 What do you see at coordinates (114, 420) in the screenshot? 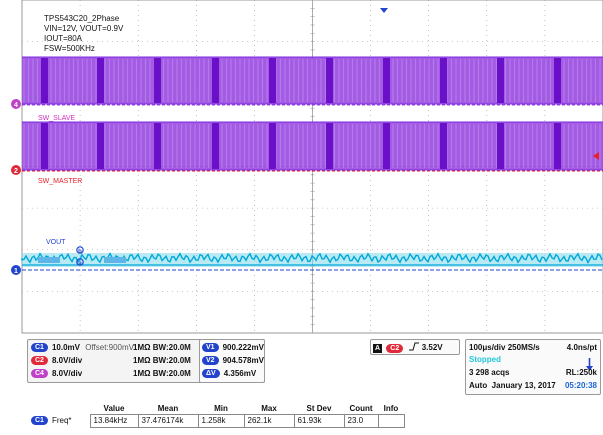
I see `measurement-value: 13.84kHz` at bounding box center [114, 420].